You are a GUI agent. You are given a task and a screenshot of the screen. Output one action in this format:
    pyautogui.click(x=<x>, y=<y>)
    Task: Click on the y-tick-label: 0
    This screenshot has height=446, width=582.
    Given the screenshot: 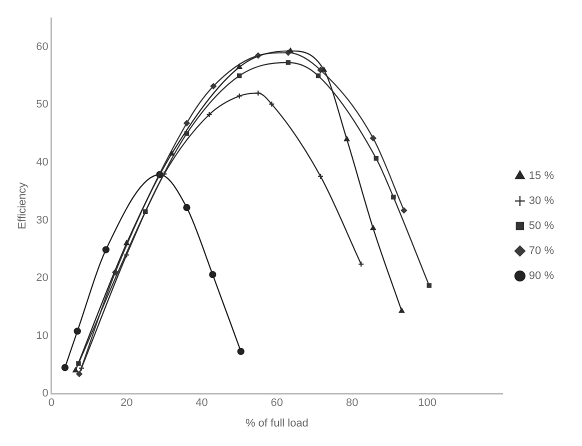 What is the action you would take?
    pyautogui.click(x=45, y=394)
    